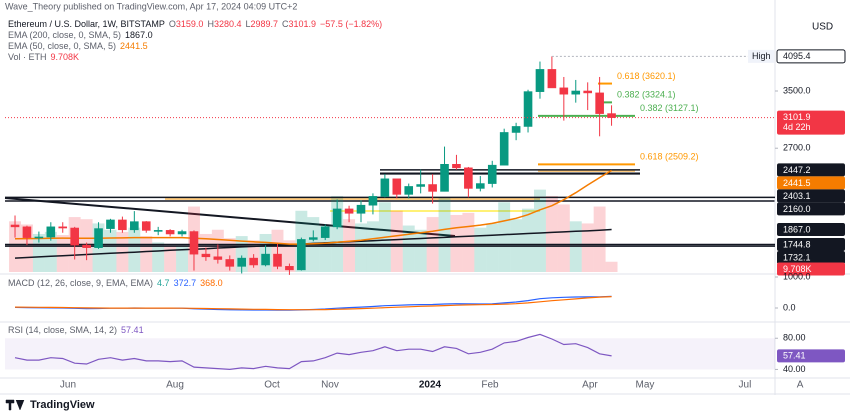 This screenshot has height=415, width=850. Describe the element at coordinates (797, 269) in the screenshot. I see `volume-tag: 9.708K` at that location.